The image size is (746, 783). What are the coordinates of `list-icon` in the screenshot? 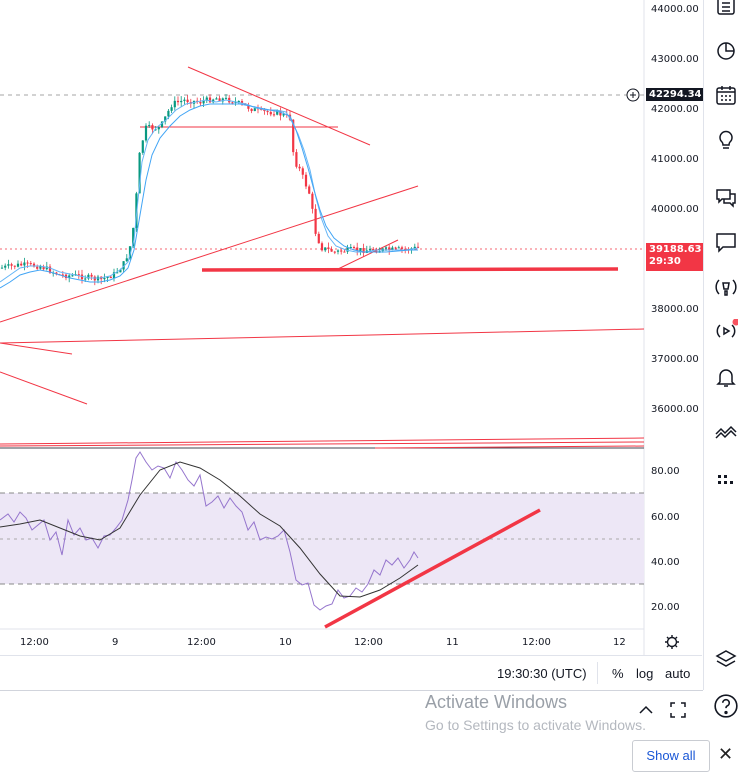 It's located at (726, 9).